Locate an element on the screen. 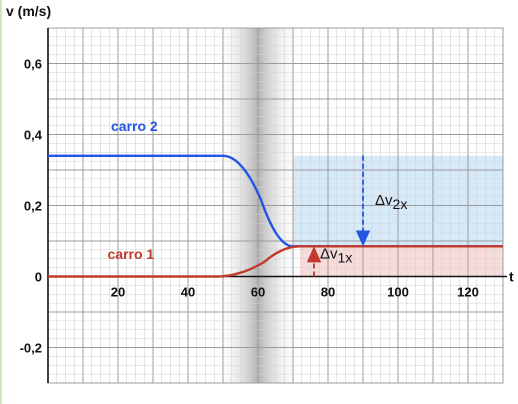 This screenshot has width=518, height=404. x-tick-label: 80 is located at coordinates (328, 292).